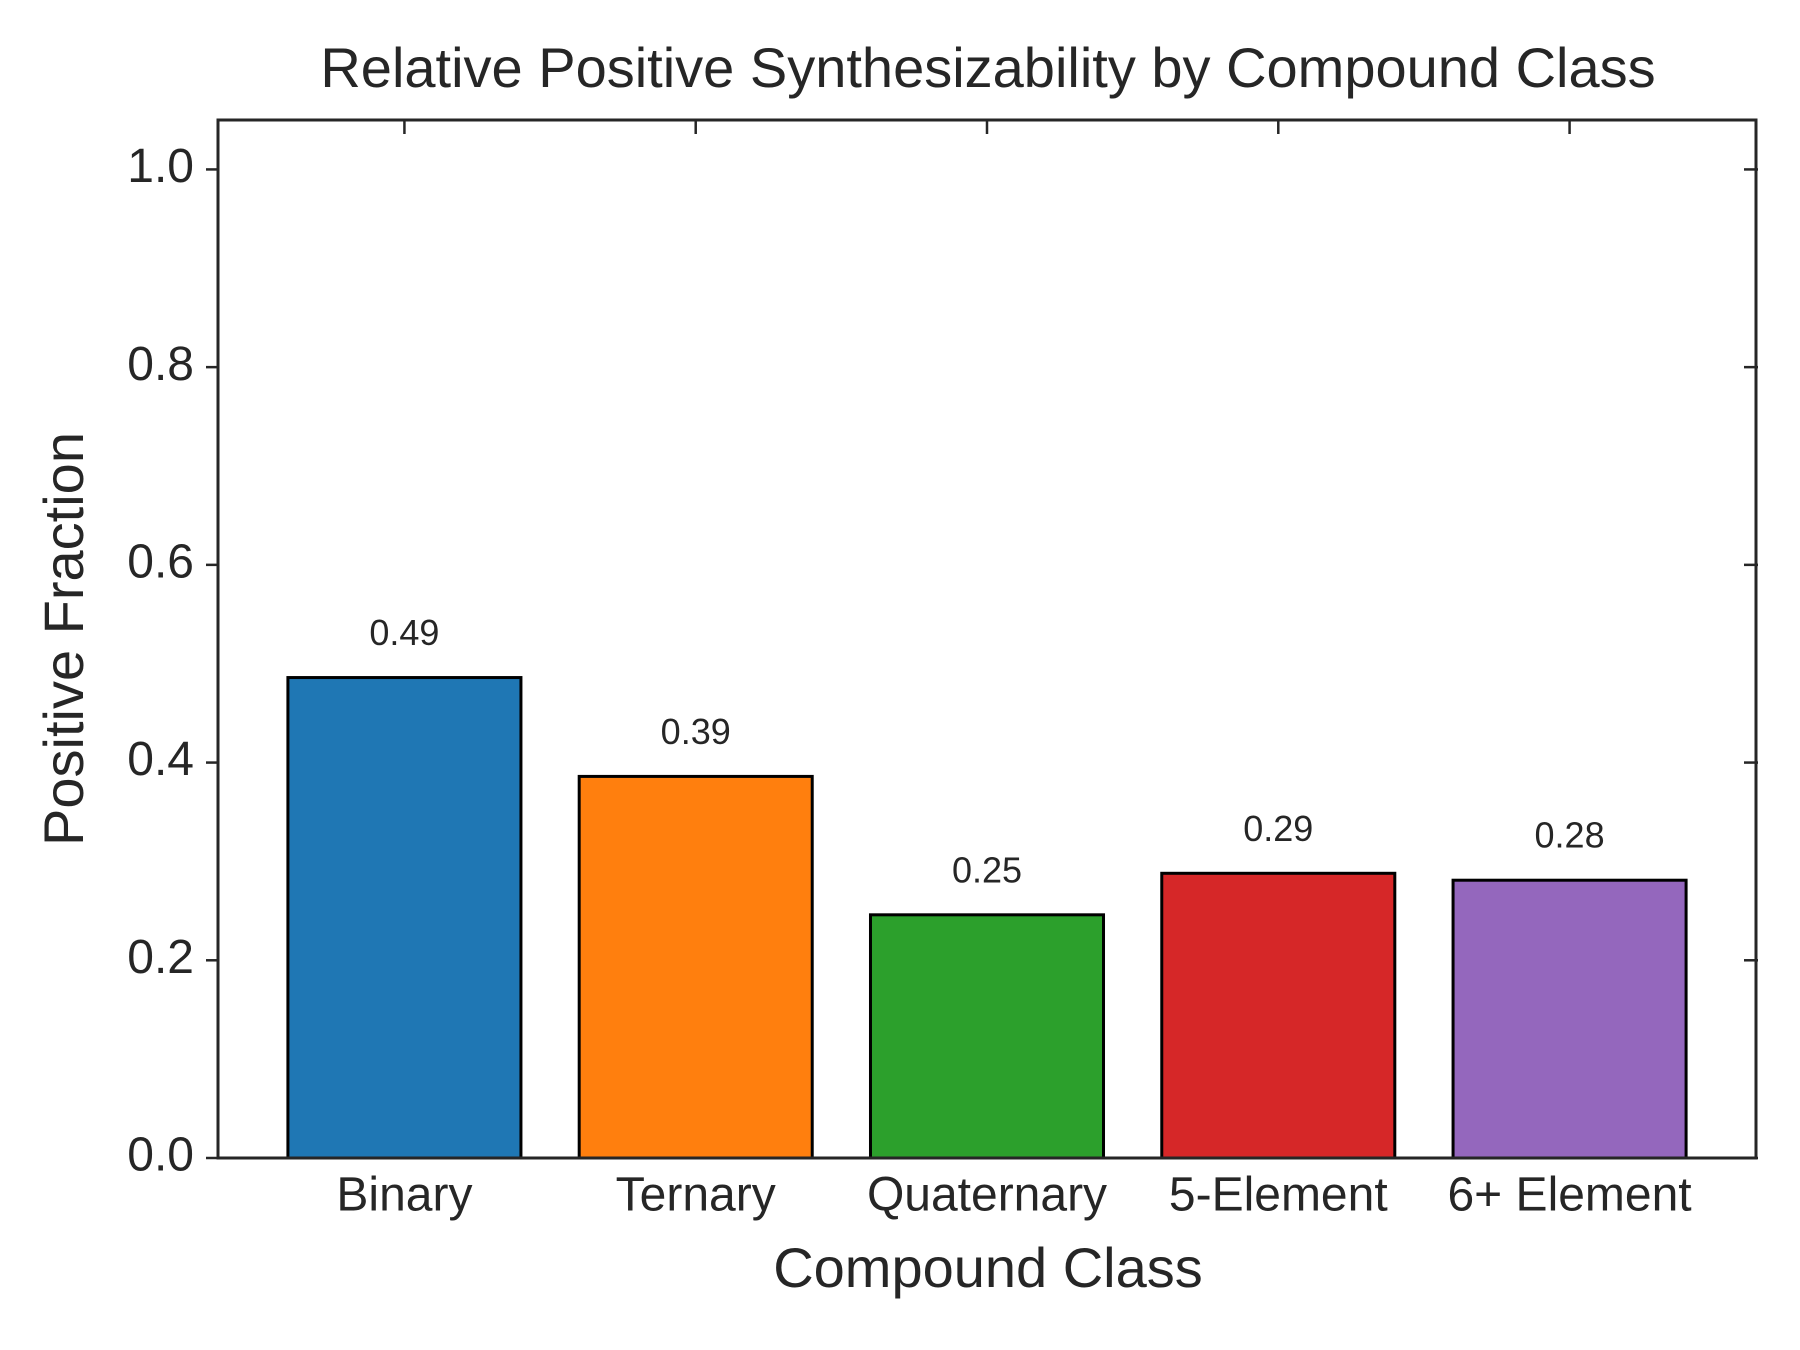  What do you see at coordinates (160, 957) in the screenshot?
I see `y-tick-label: 0.2` at bounding box center [160, 957].